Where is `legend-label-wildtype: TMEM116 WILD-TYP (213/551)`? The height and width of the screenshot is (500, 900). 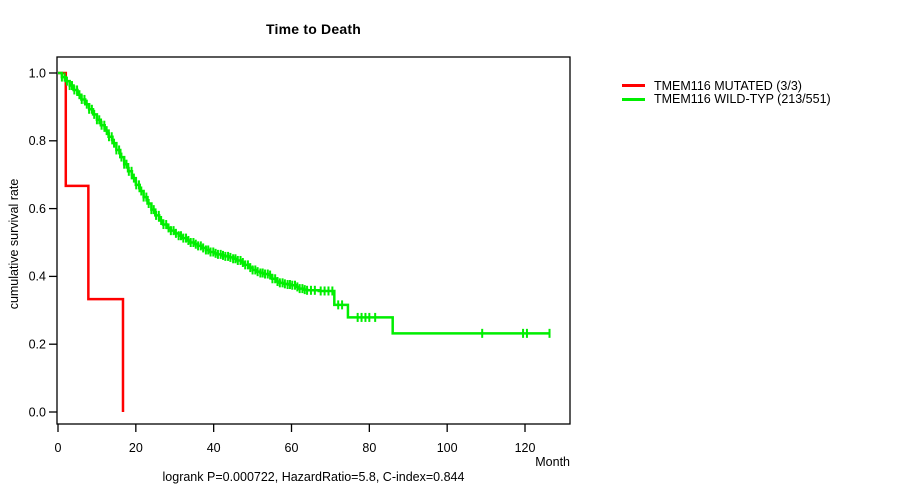 legend-label-wildtype: TMEM116 WILD-TYP (213/551) is located at coordinates (742, 99).